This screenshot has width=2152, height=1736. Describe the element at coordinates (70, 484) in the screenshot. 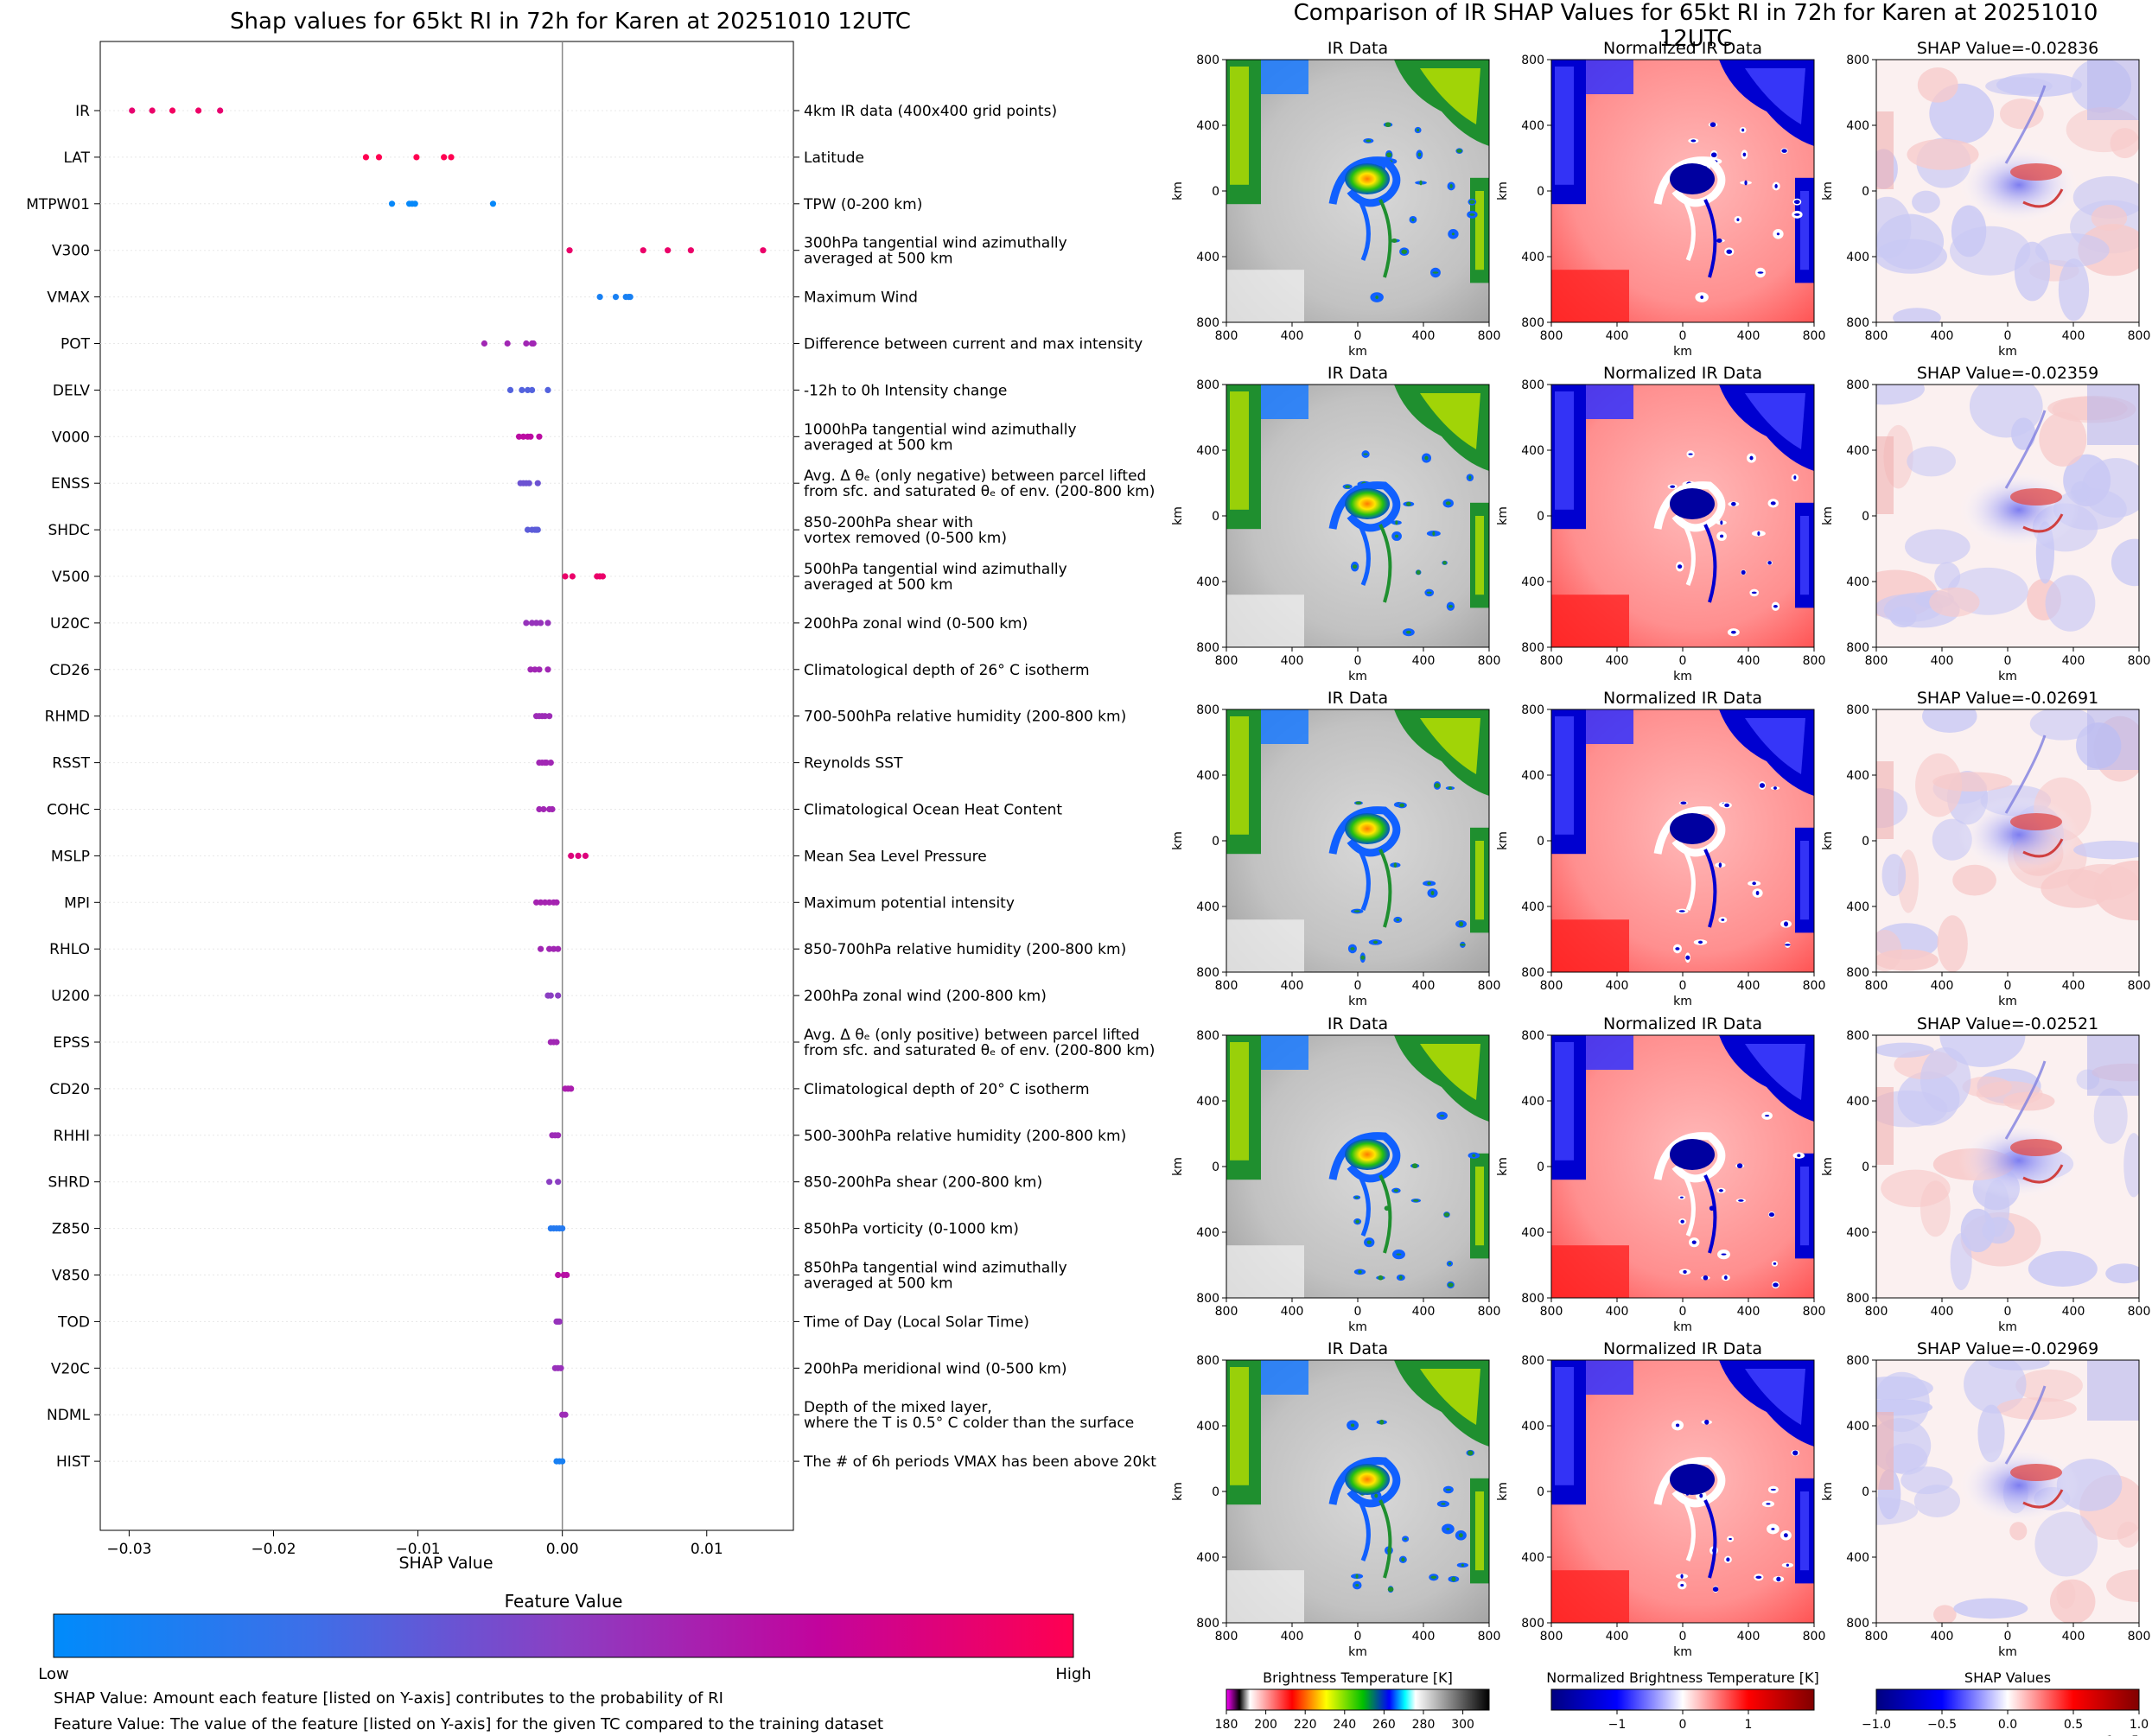

I see `feature-label: ENSS` at that location.